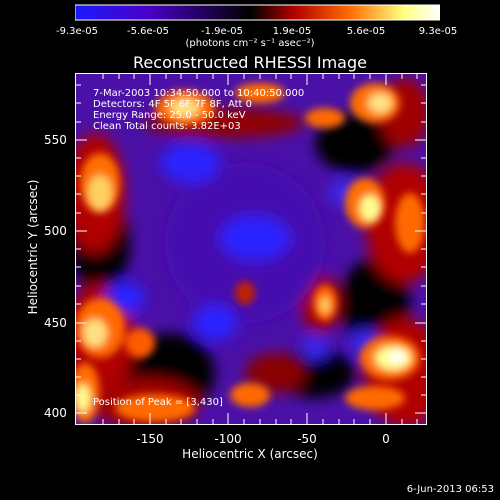  What do you see at coordinates (148, 31) in the screenshot?
I see `colorbar-tick: -5.6e-05` at bounding box center [148, 31].